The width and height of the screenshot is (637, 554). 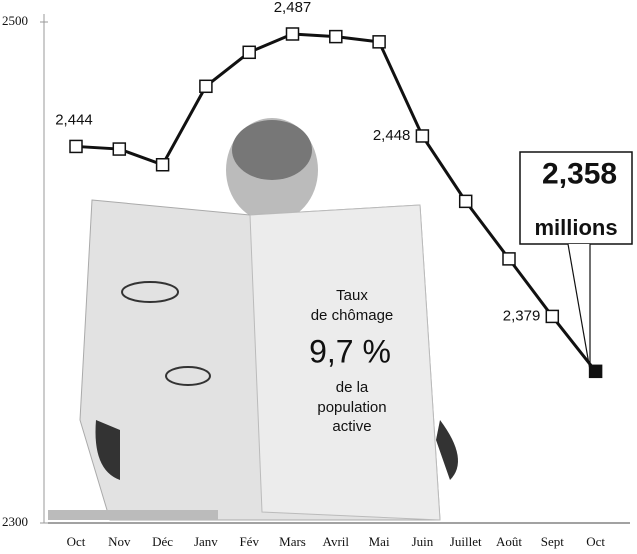 What do you see at coordinates (133, 515) in the screenshot?
I see `axis-band` at bounding box center [133, 515].